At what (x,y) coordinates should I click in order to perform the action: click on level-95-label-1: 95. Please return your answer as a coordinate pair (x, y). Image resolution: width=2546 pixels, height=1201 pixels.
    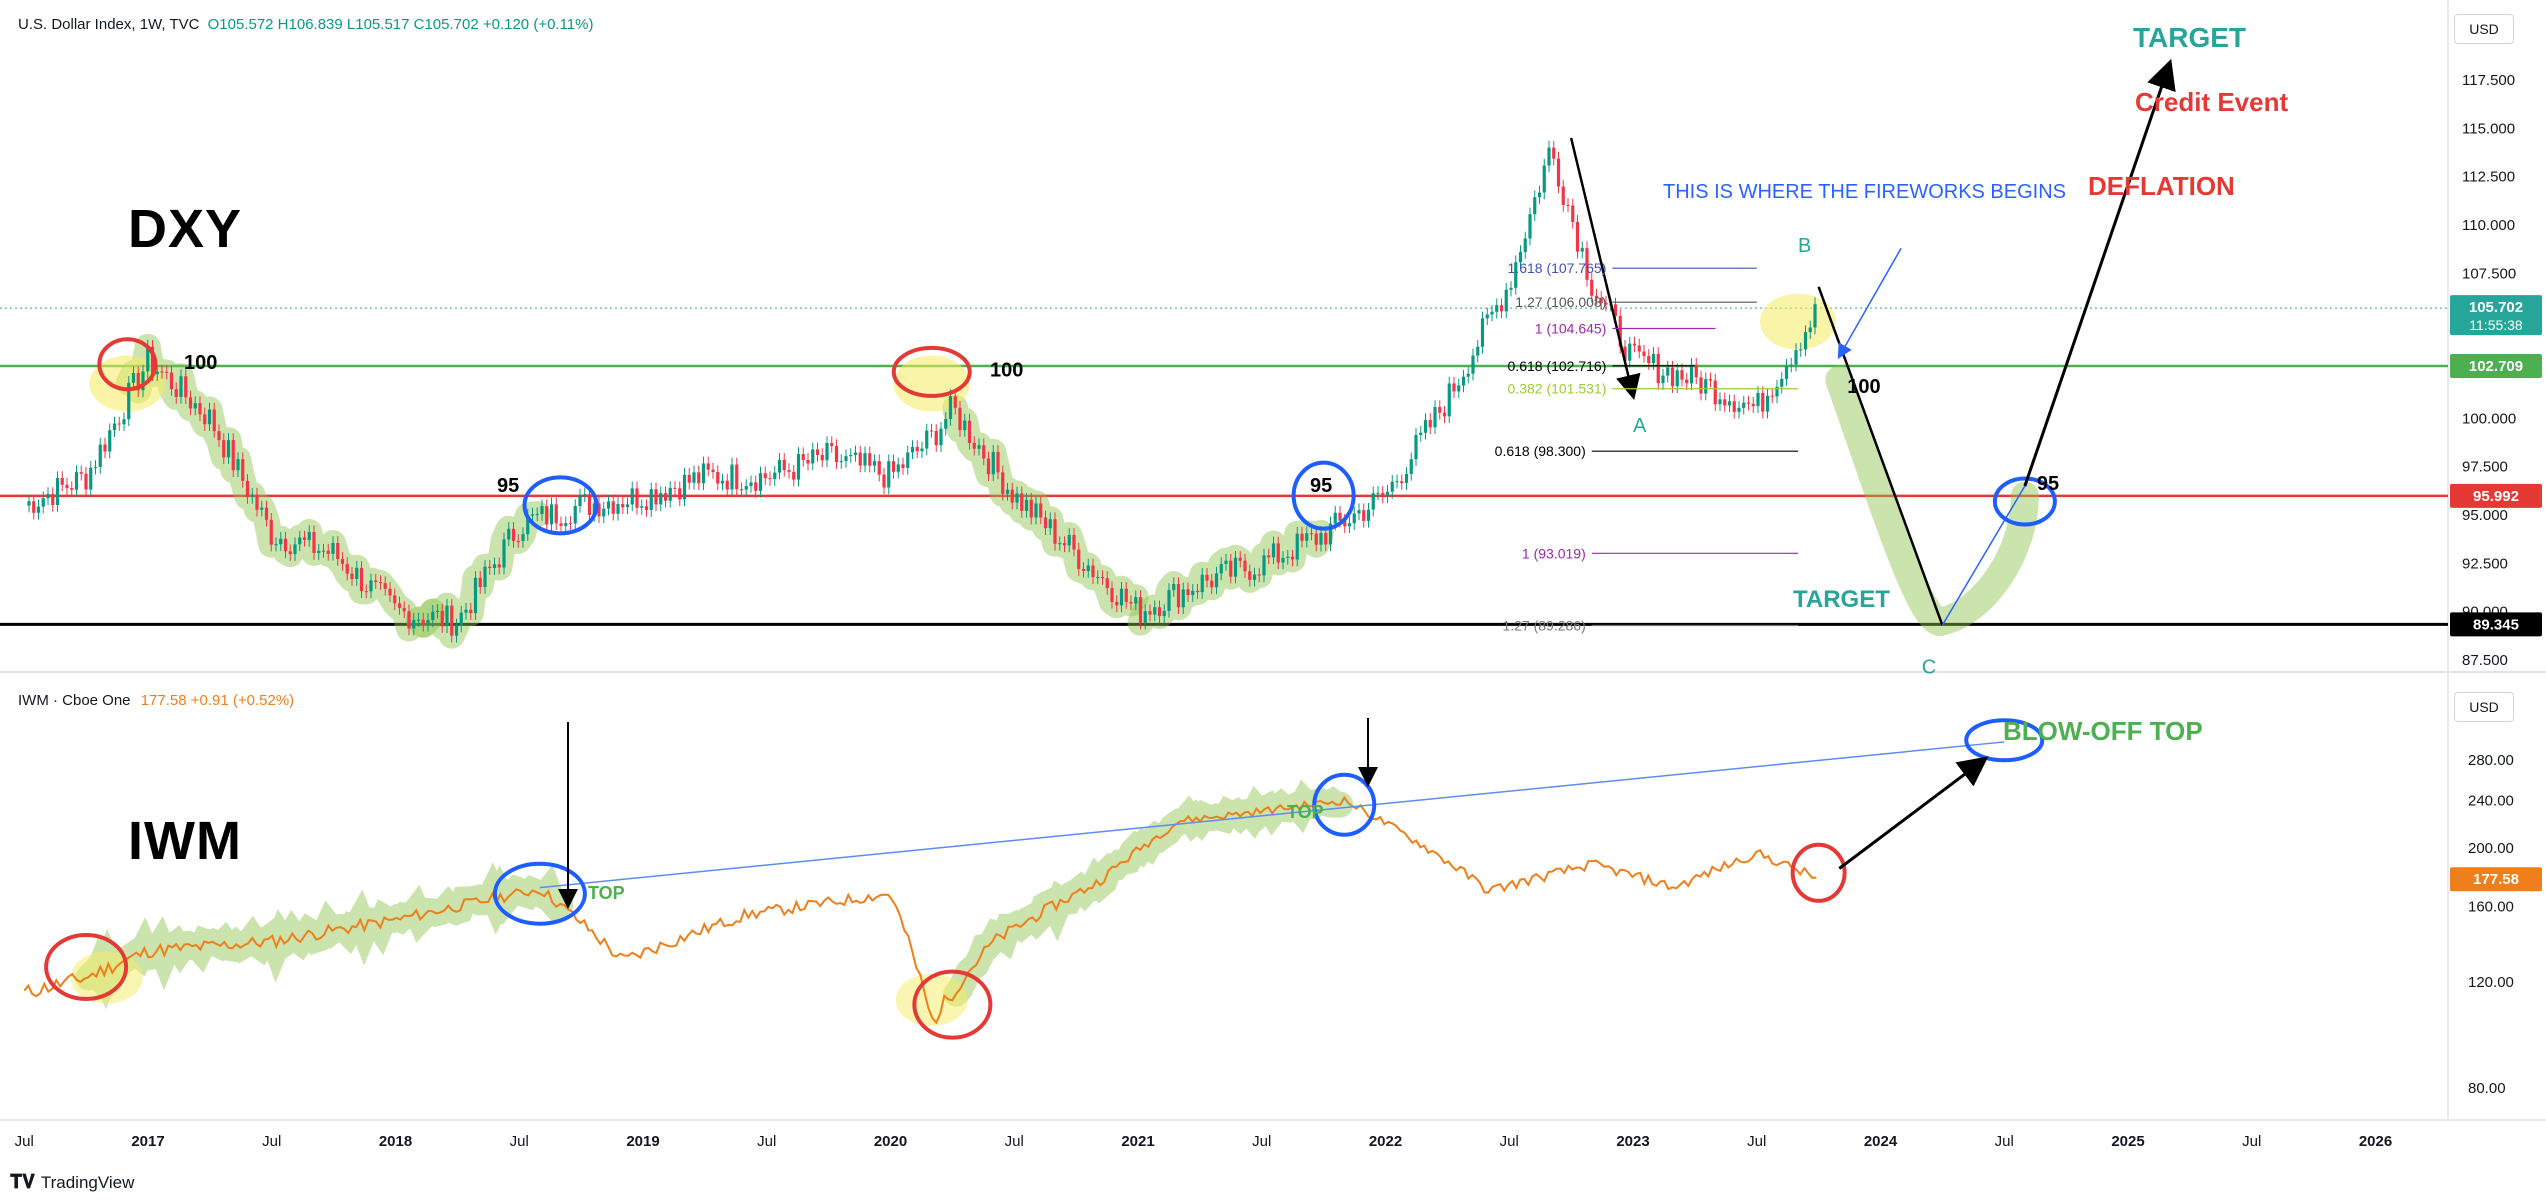
    Looking at the image, I should click on (508, 486).